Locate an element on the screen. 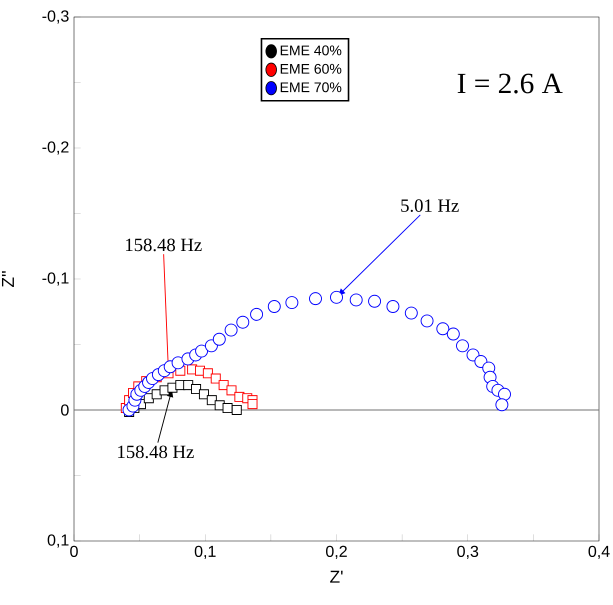 Image resolution: width=613 pixels, height=605 pixels. legend-label: EME 70% is located at coordinates (311, 87).